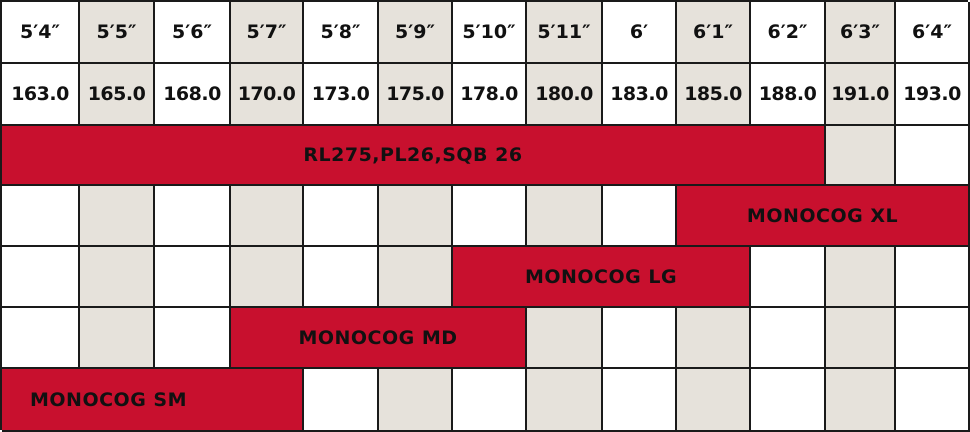  Describe the element at coordinates (714, 95) in the screenshot. I see `height-cm-cell: 185.0` at that location.